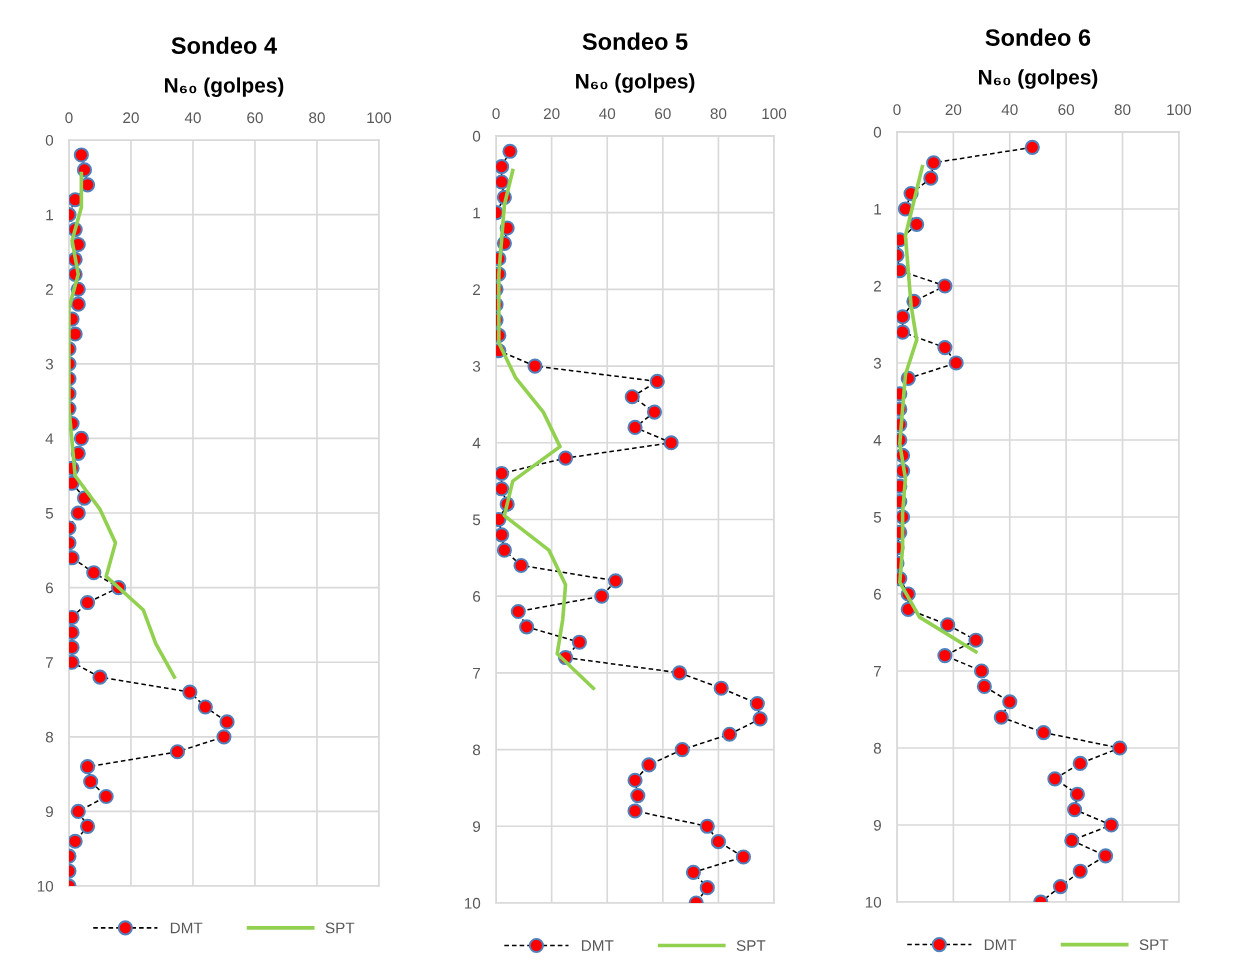  Describe the element at coordinates (224, 45) in the screenshot. I see `chart-title: Sondeo 4` at that location.